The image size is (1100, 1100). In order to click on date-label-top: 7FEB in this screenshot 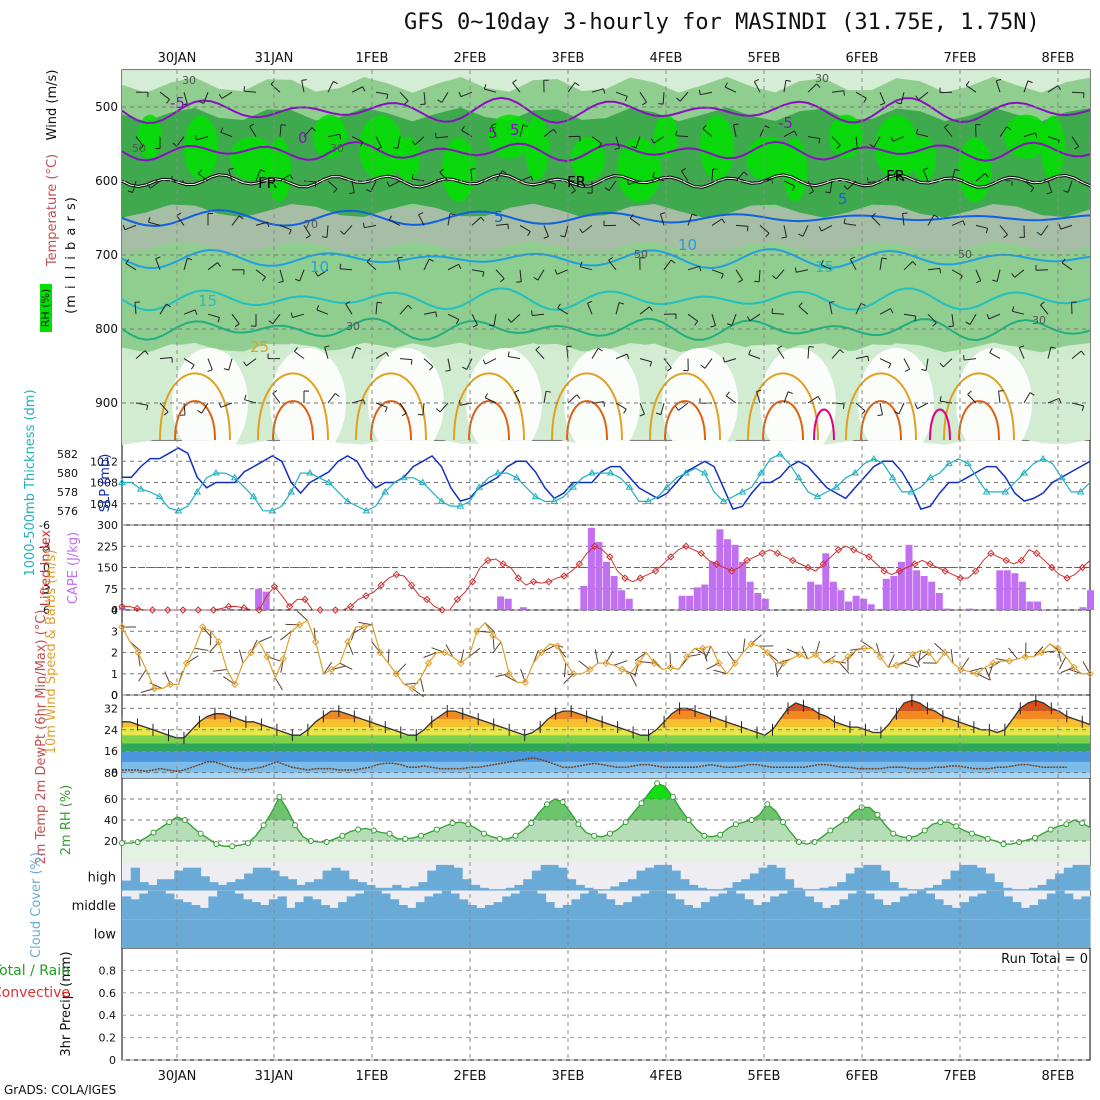, I will do `click(960, 58)`.